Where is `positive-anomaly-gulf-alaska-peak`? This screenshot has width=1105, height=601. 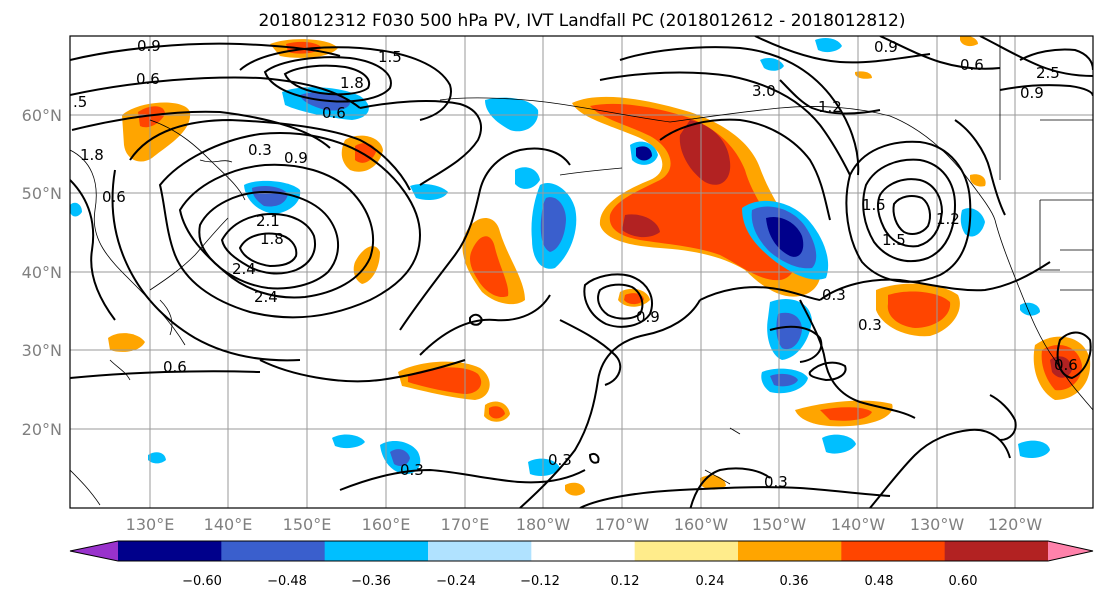
positive-anomaly-gulf-alaska-peak is located at coordinates (705, 152).